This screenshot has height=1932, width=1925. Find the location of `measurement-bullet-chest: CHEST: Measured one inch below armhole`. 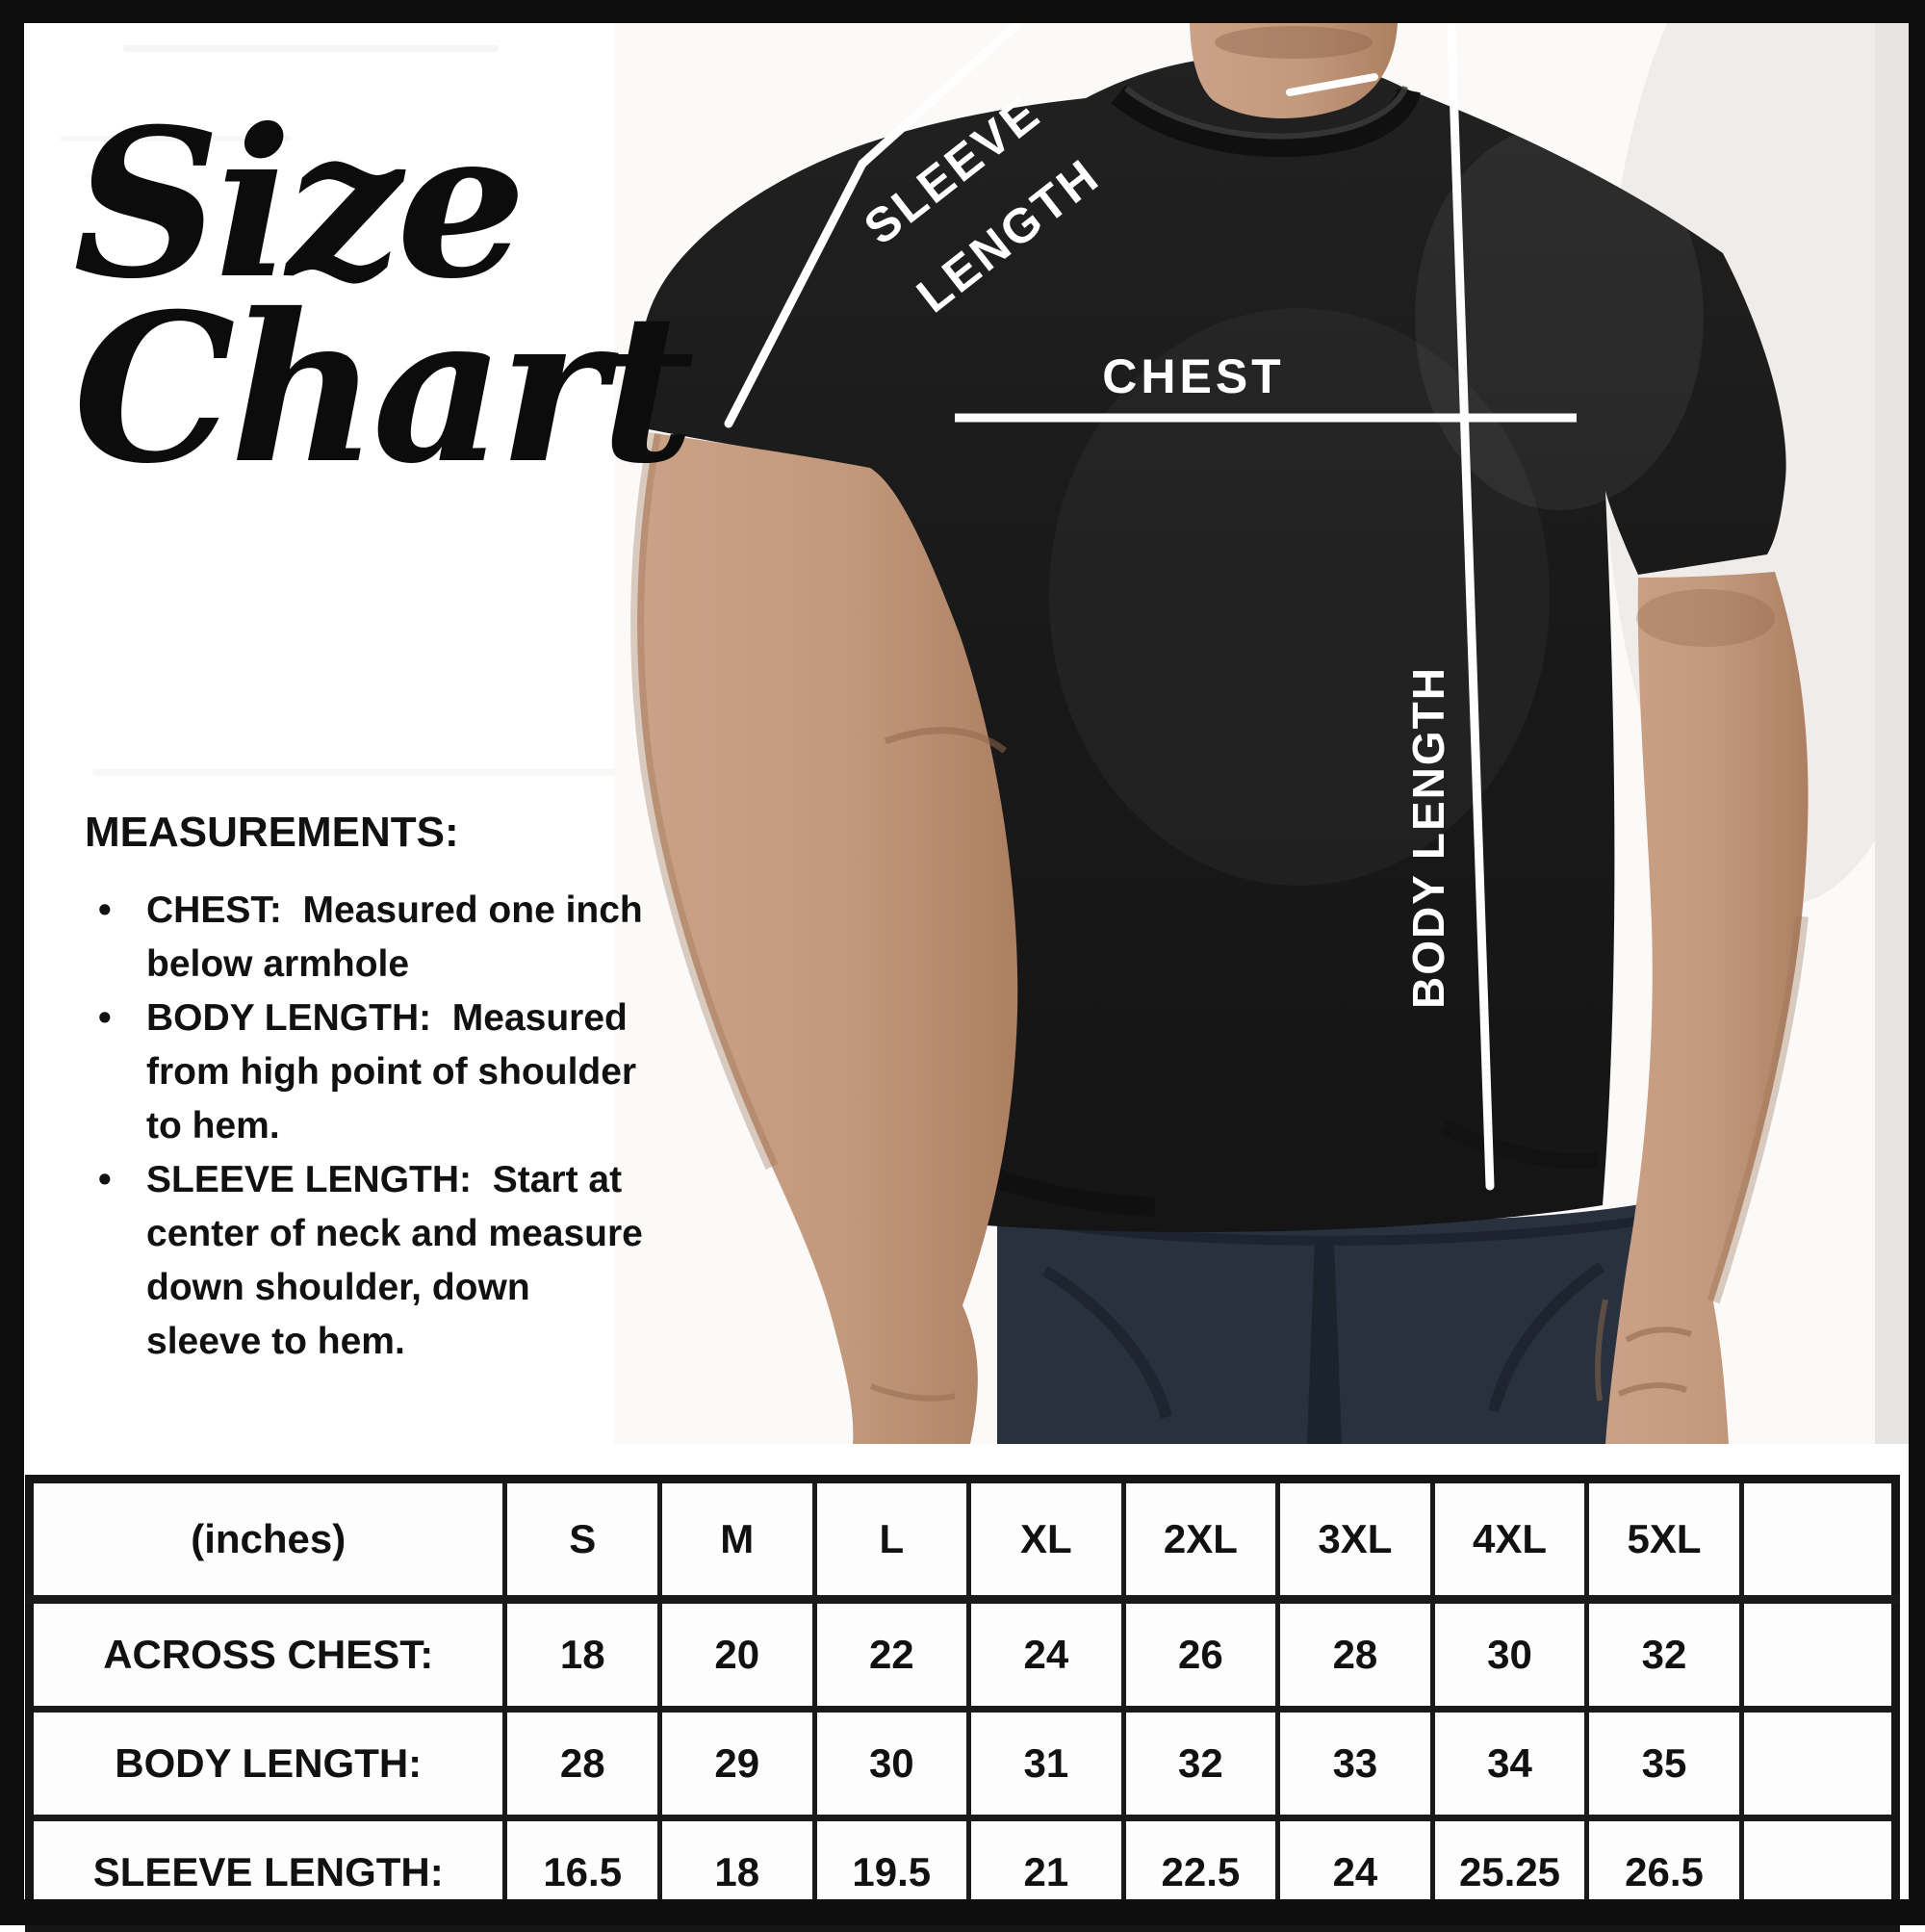

measurement-bullet-chest: CHEST: Measured one inch below armhole is located at coordinates (375, 938).